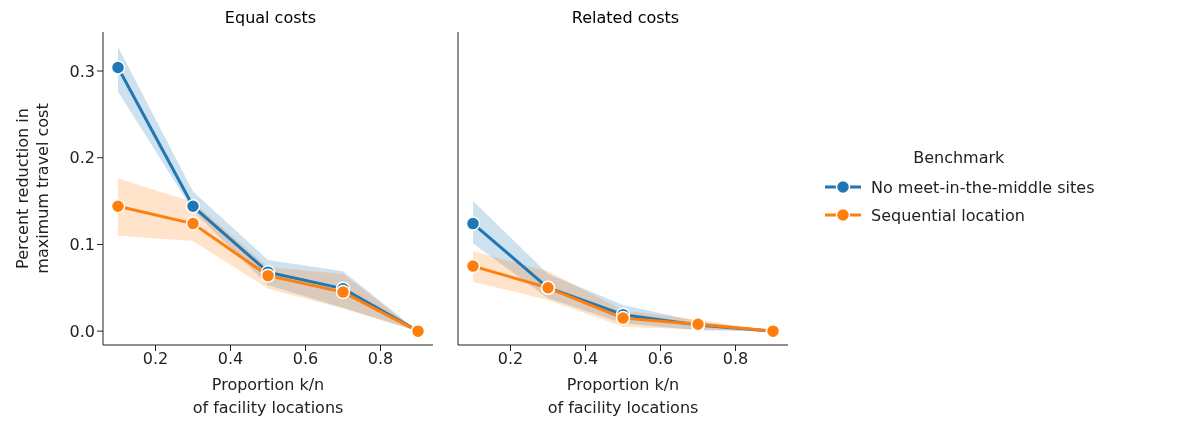 Image resolution: width=1197 pixels, height=429 pixels. Describe the element at coordinates (82, 245) in the screenshot. I see `y-tick-label: 0.1` at that location.